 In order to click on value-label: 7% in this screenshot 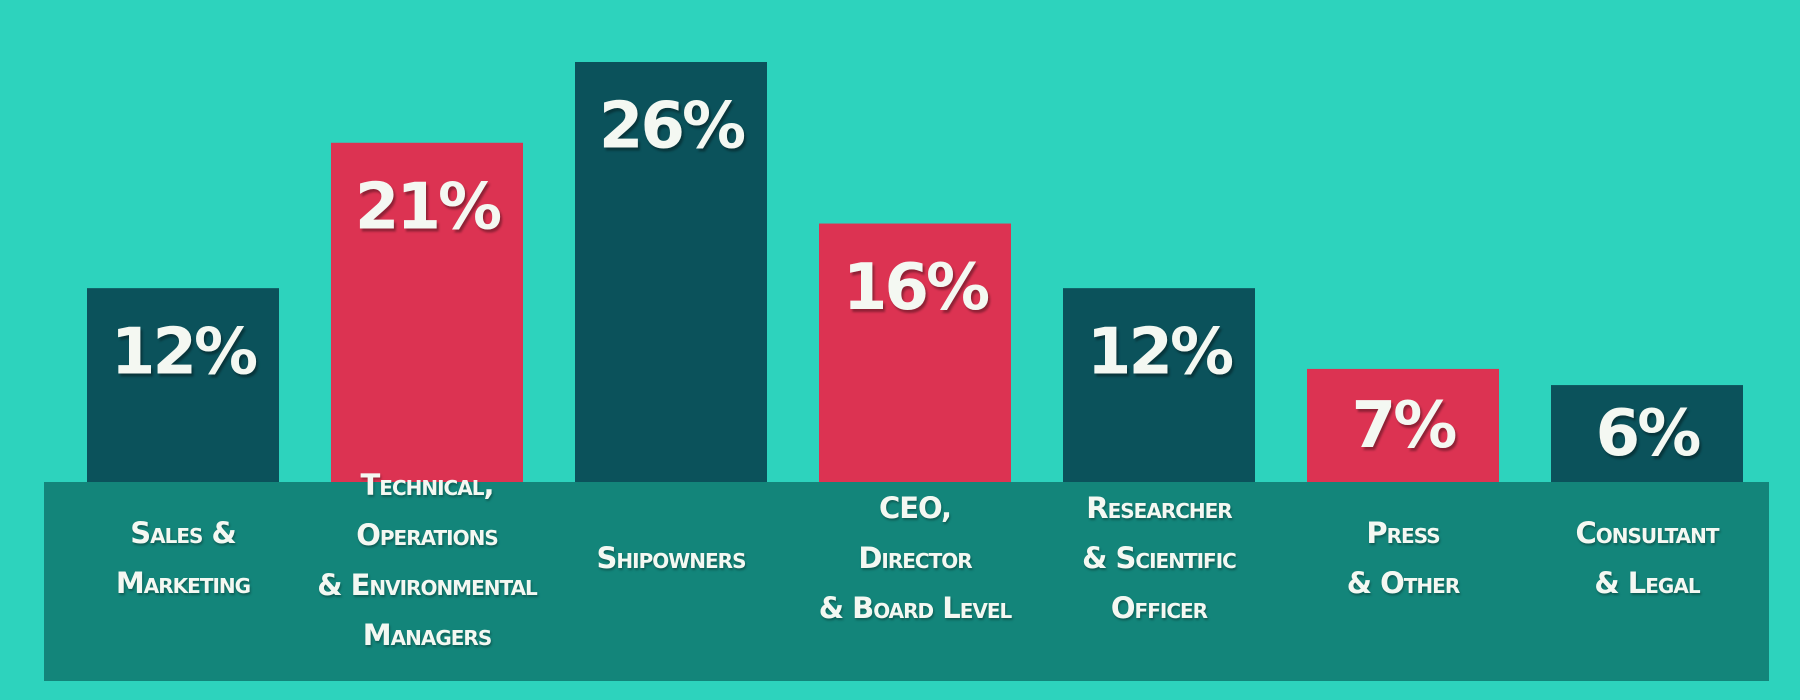, I will do `click(1404, 426)`.